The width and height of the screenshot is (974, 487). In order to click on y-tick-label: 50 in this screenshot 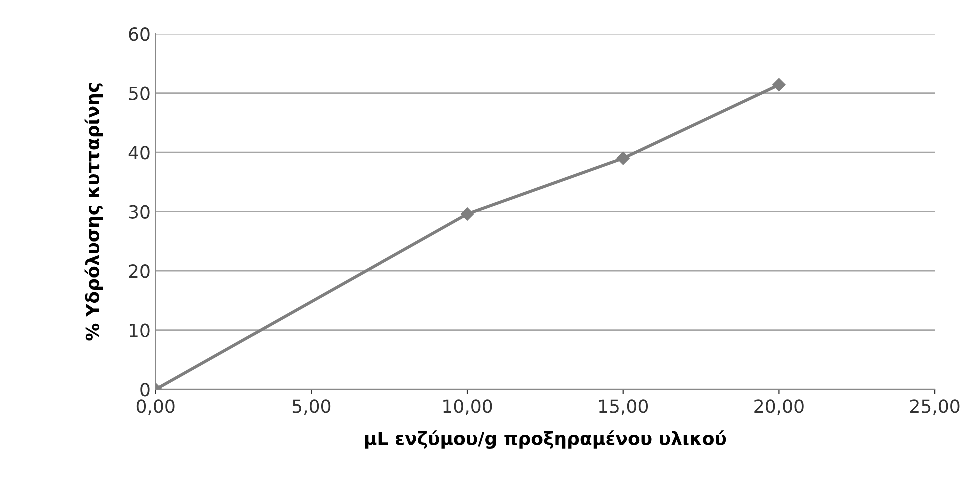, I will do `click(139, 93)`.